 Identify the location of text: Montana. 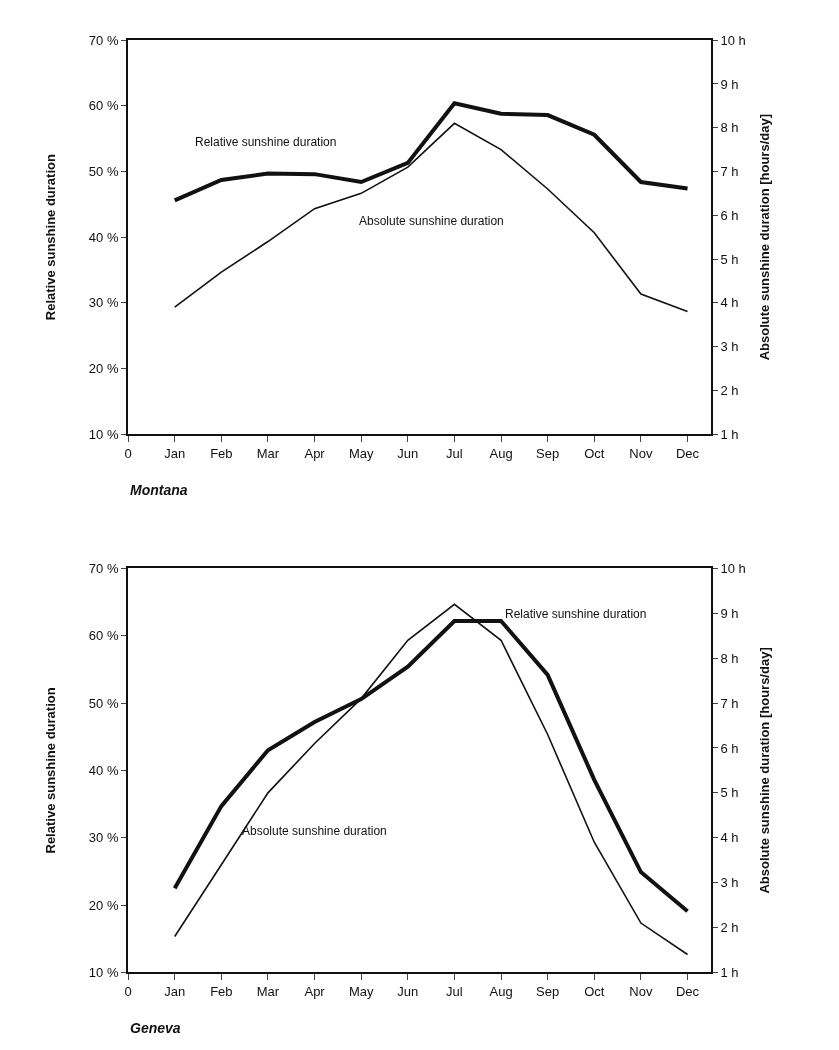
(159, 490).